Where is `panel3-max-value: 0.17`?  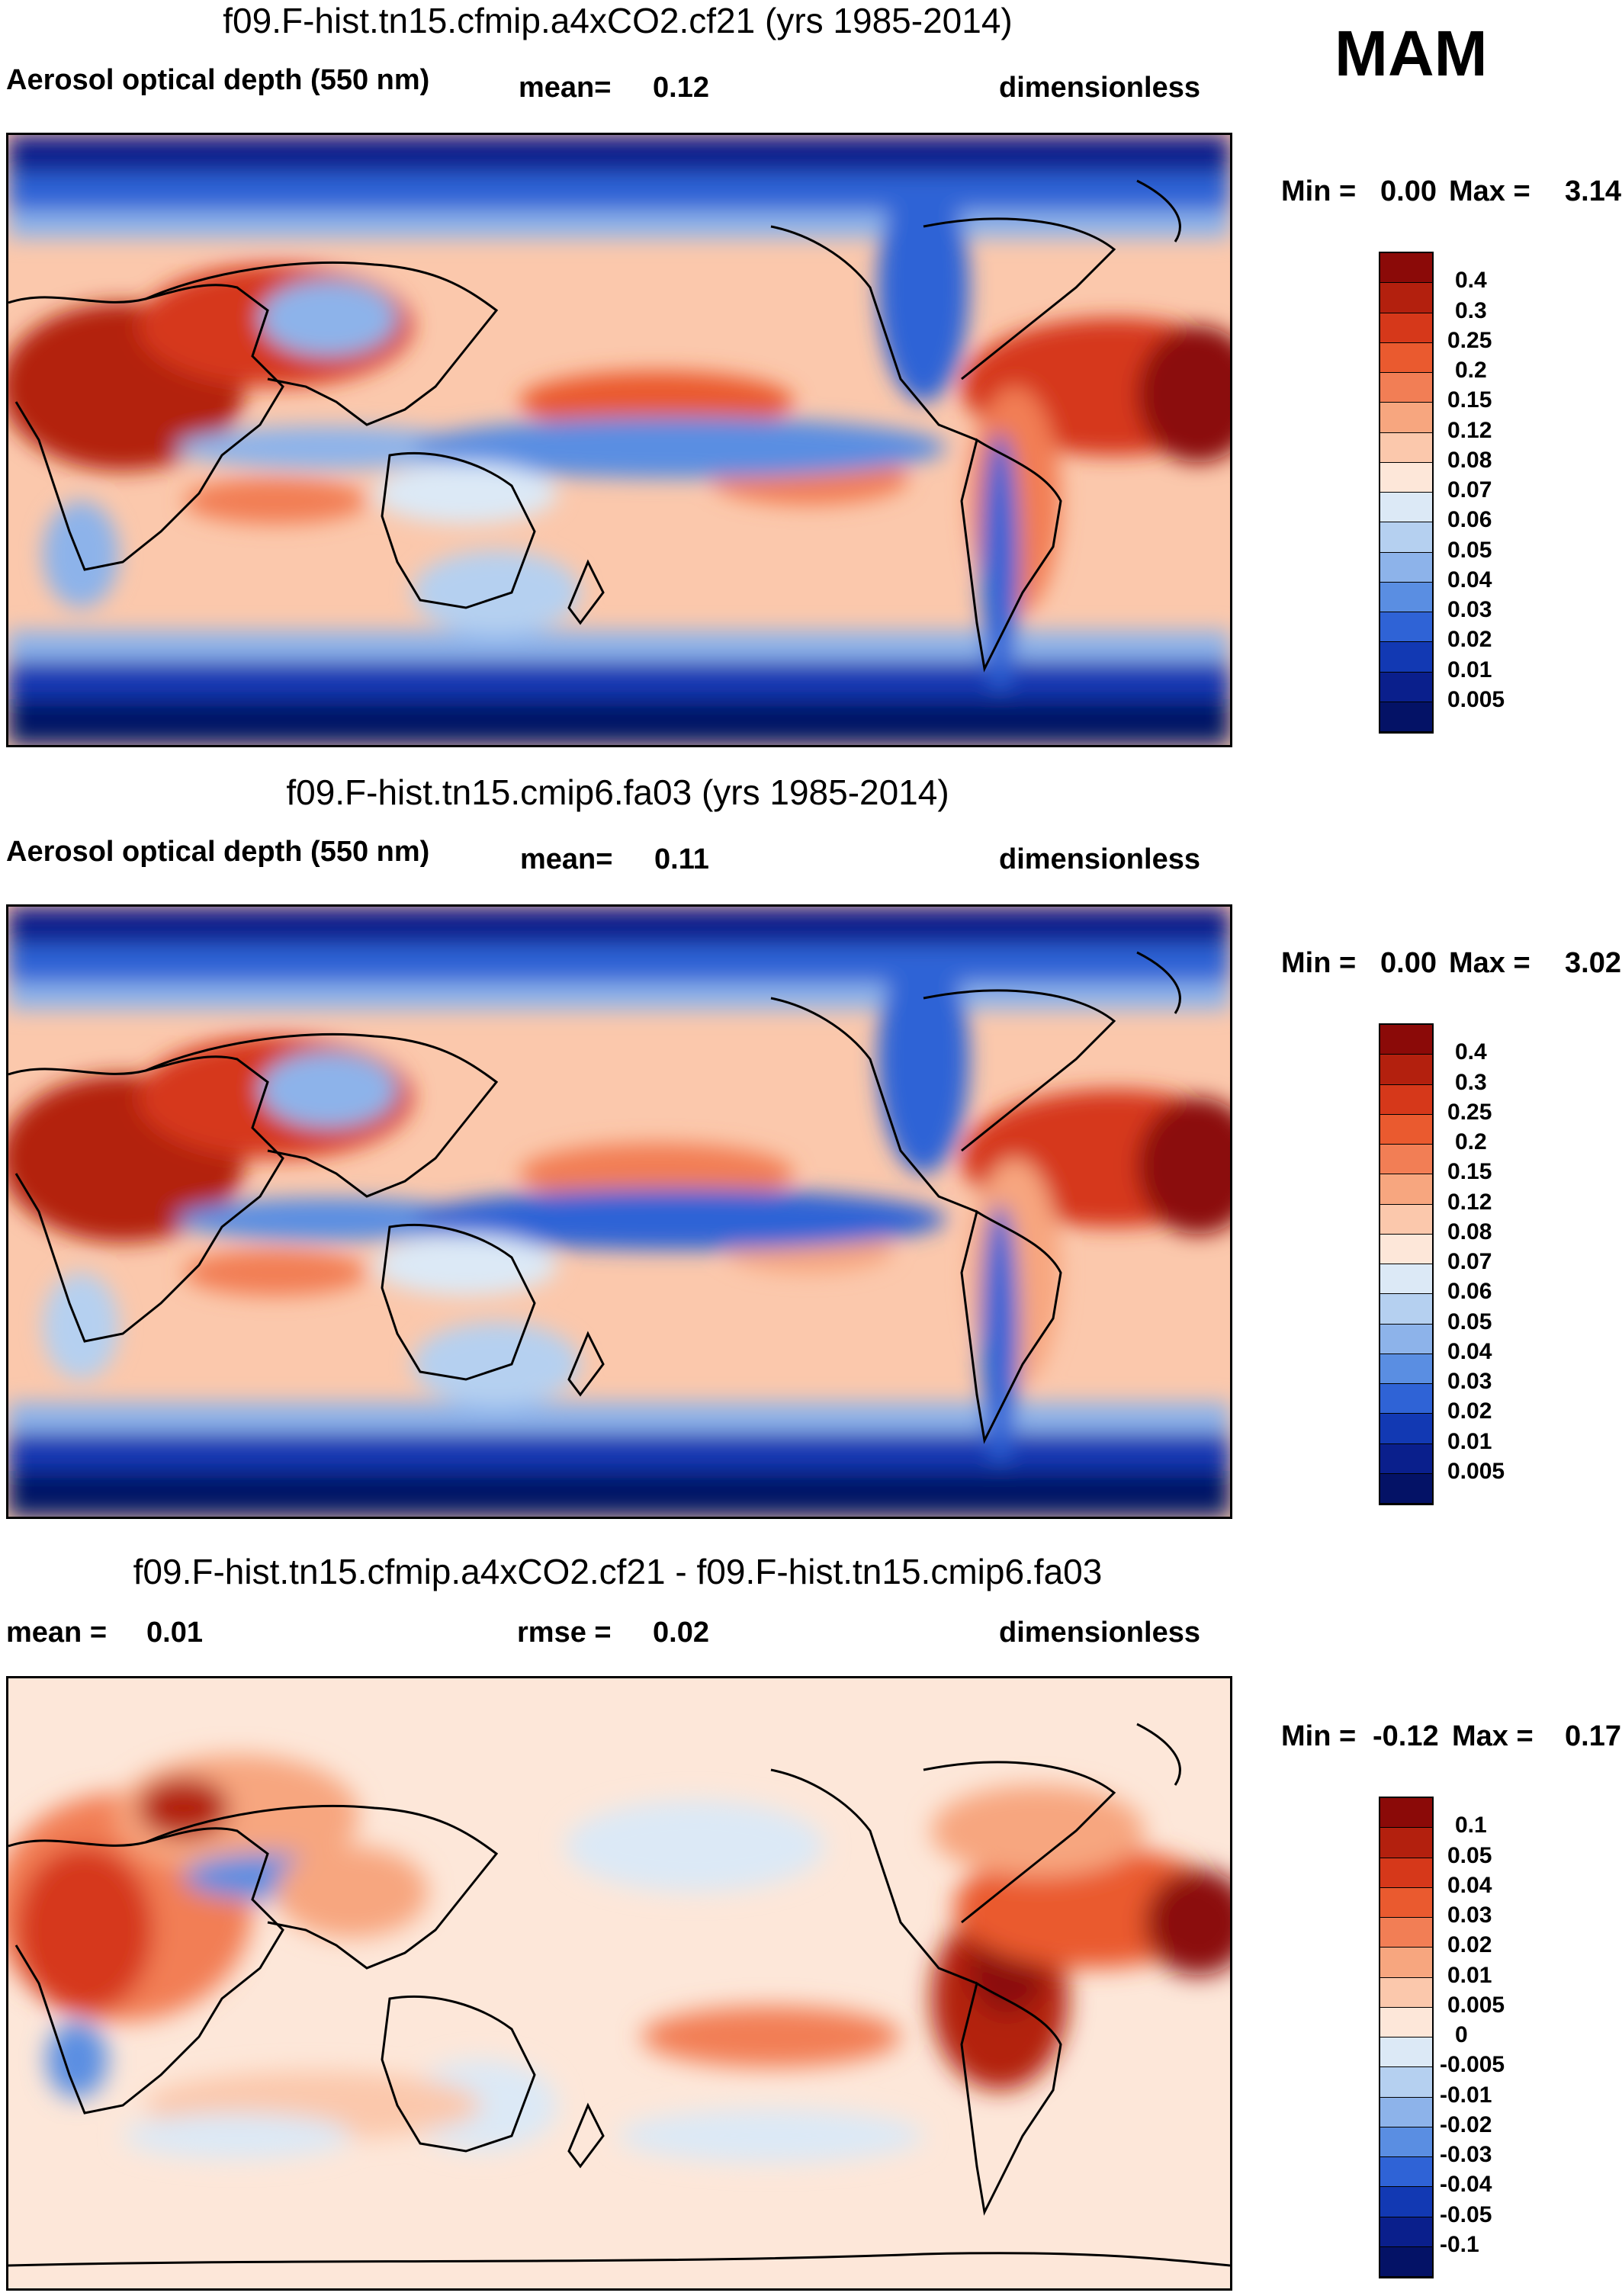 panel3-max-value: 0.17 is located at coordinates (1593, 1736).